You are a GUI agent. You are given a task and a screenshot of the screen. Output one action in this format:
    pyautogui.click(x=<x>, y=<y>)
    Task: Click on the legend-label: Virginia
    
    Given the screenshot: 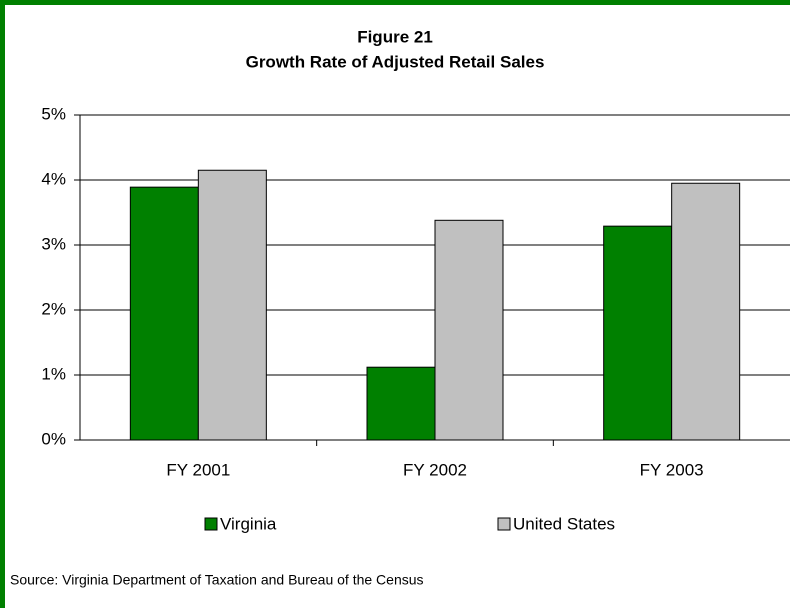 What is the action you would take?
    pyautogui.click(x=248, y=523)
    